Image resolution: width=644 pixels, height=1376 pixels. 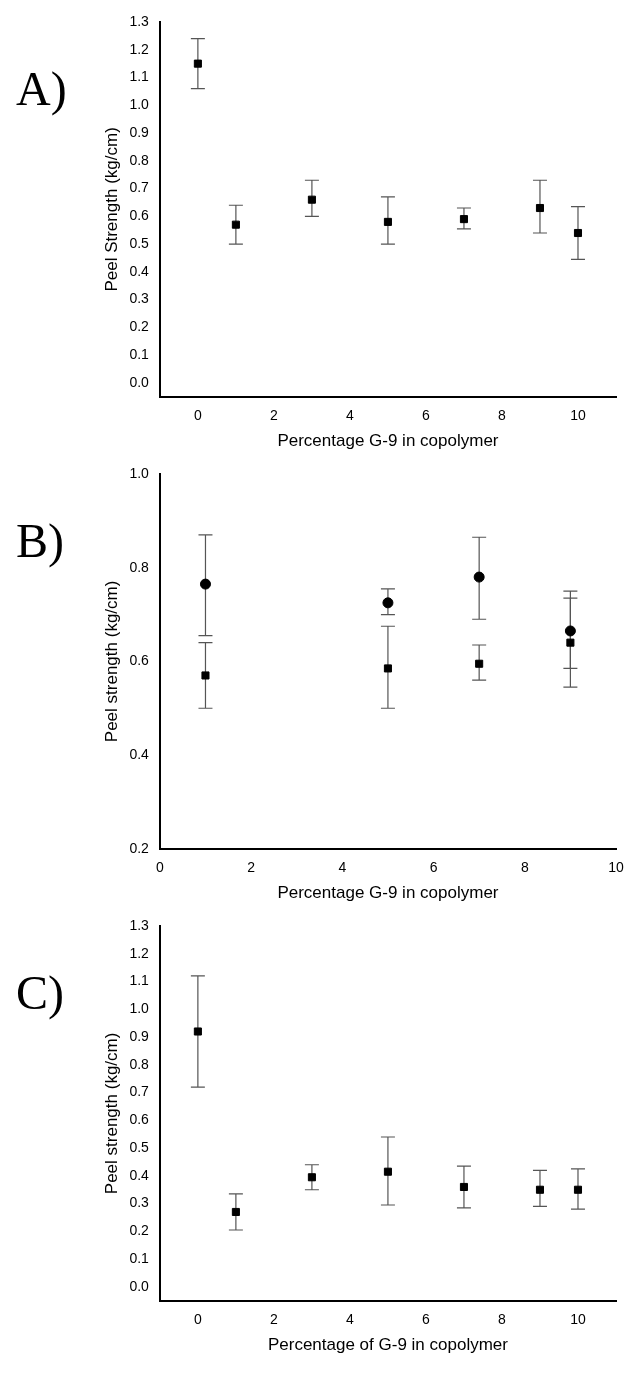 What do you see at coordinates (41, 88) in the screenshot?
I see `text: A)` at bounding box center [41, 88].